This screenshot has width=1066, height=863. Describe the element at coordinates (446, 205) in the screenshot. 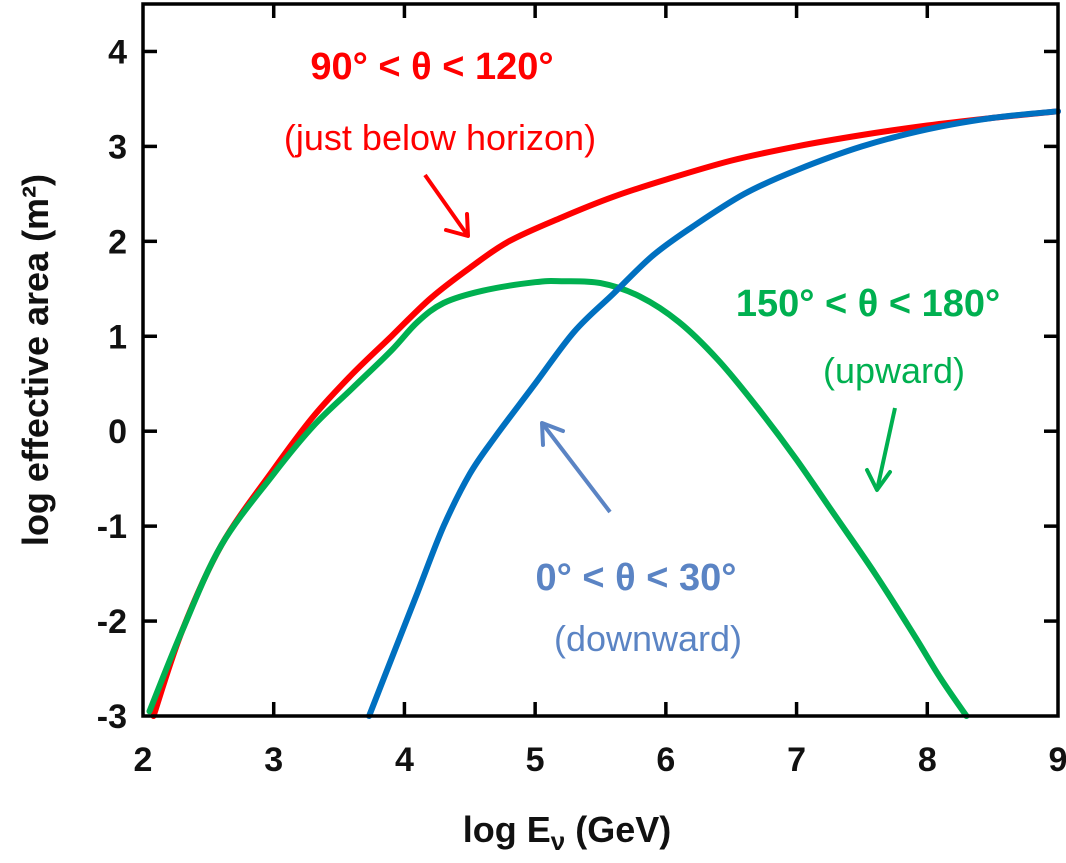

I see `annotation-red-arrow` at that location.